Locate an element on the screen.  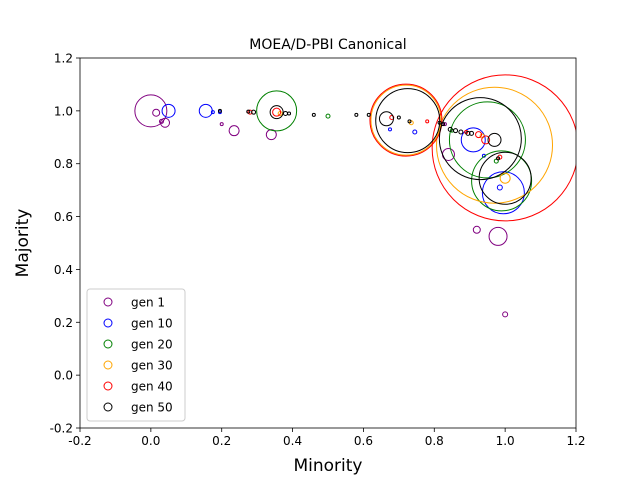
y-tick-label: 1.0 is located at coordinates (63, 111).